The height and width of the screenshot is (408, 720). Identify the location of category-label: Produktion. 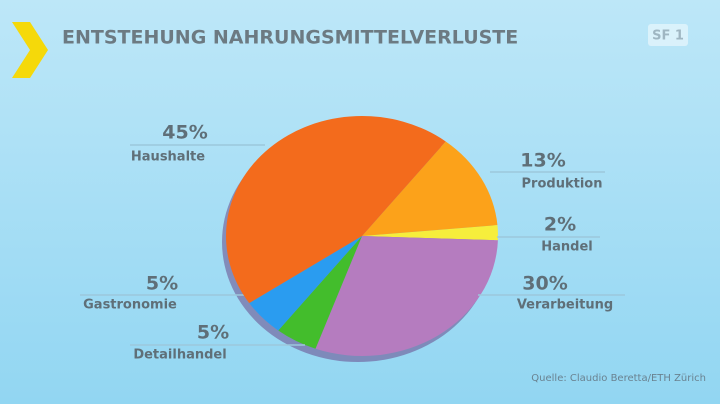
(562, 184).